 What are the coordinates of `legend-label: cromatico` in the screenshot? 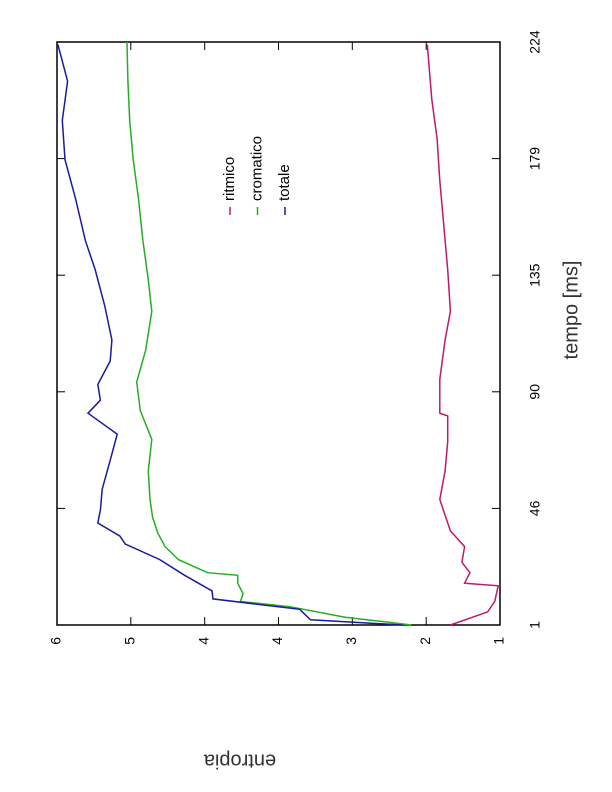 It's located at (256, 168).